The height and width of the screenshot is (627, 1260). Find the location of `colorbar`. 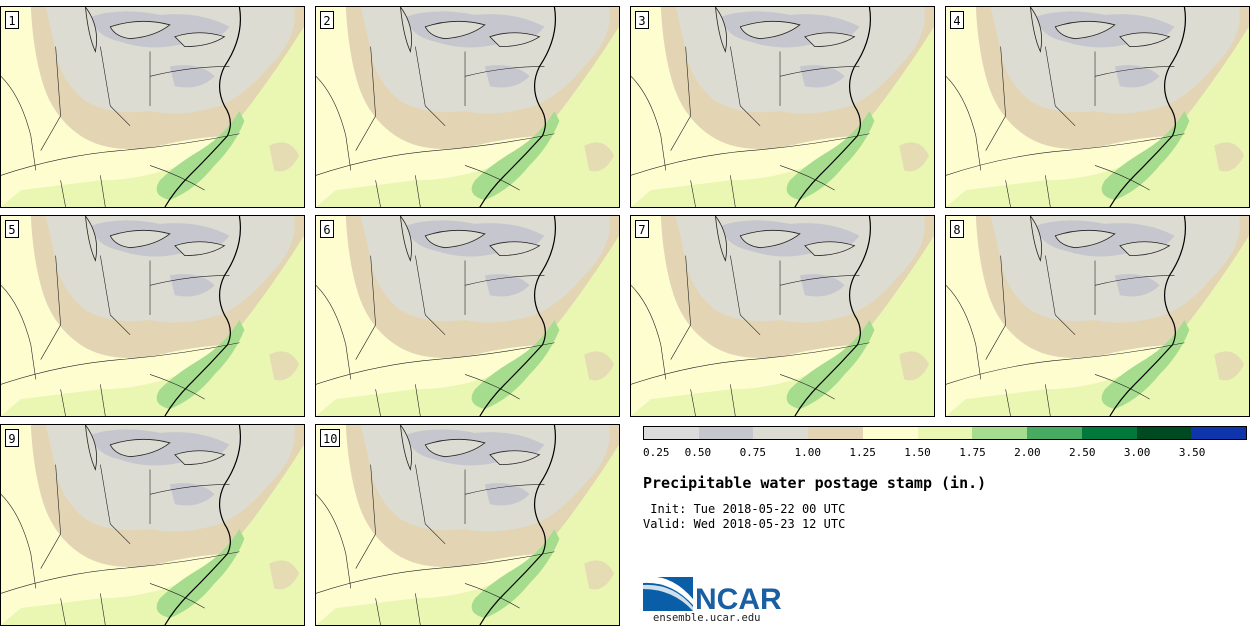

colorbar is located at coordinates (945, 433).